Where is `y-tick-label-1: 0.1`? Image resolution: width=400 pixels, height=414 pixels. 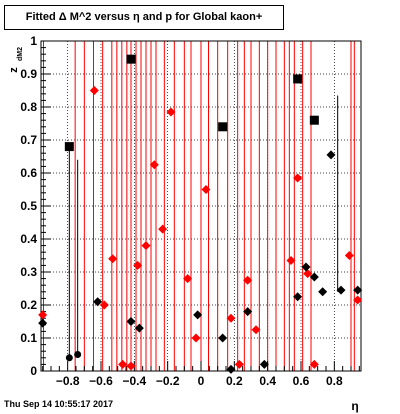 y-tick-label-1: 0.1 is located at coordinates (28, 338).